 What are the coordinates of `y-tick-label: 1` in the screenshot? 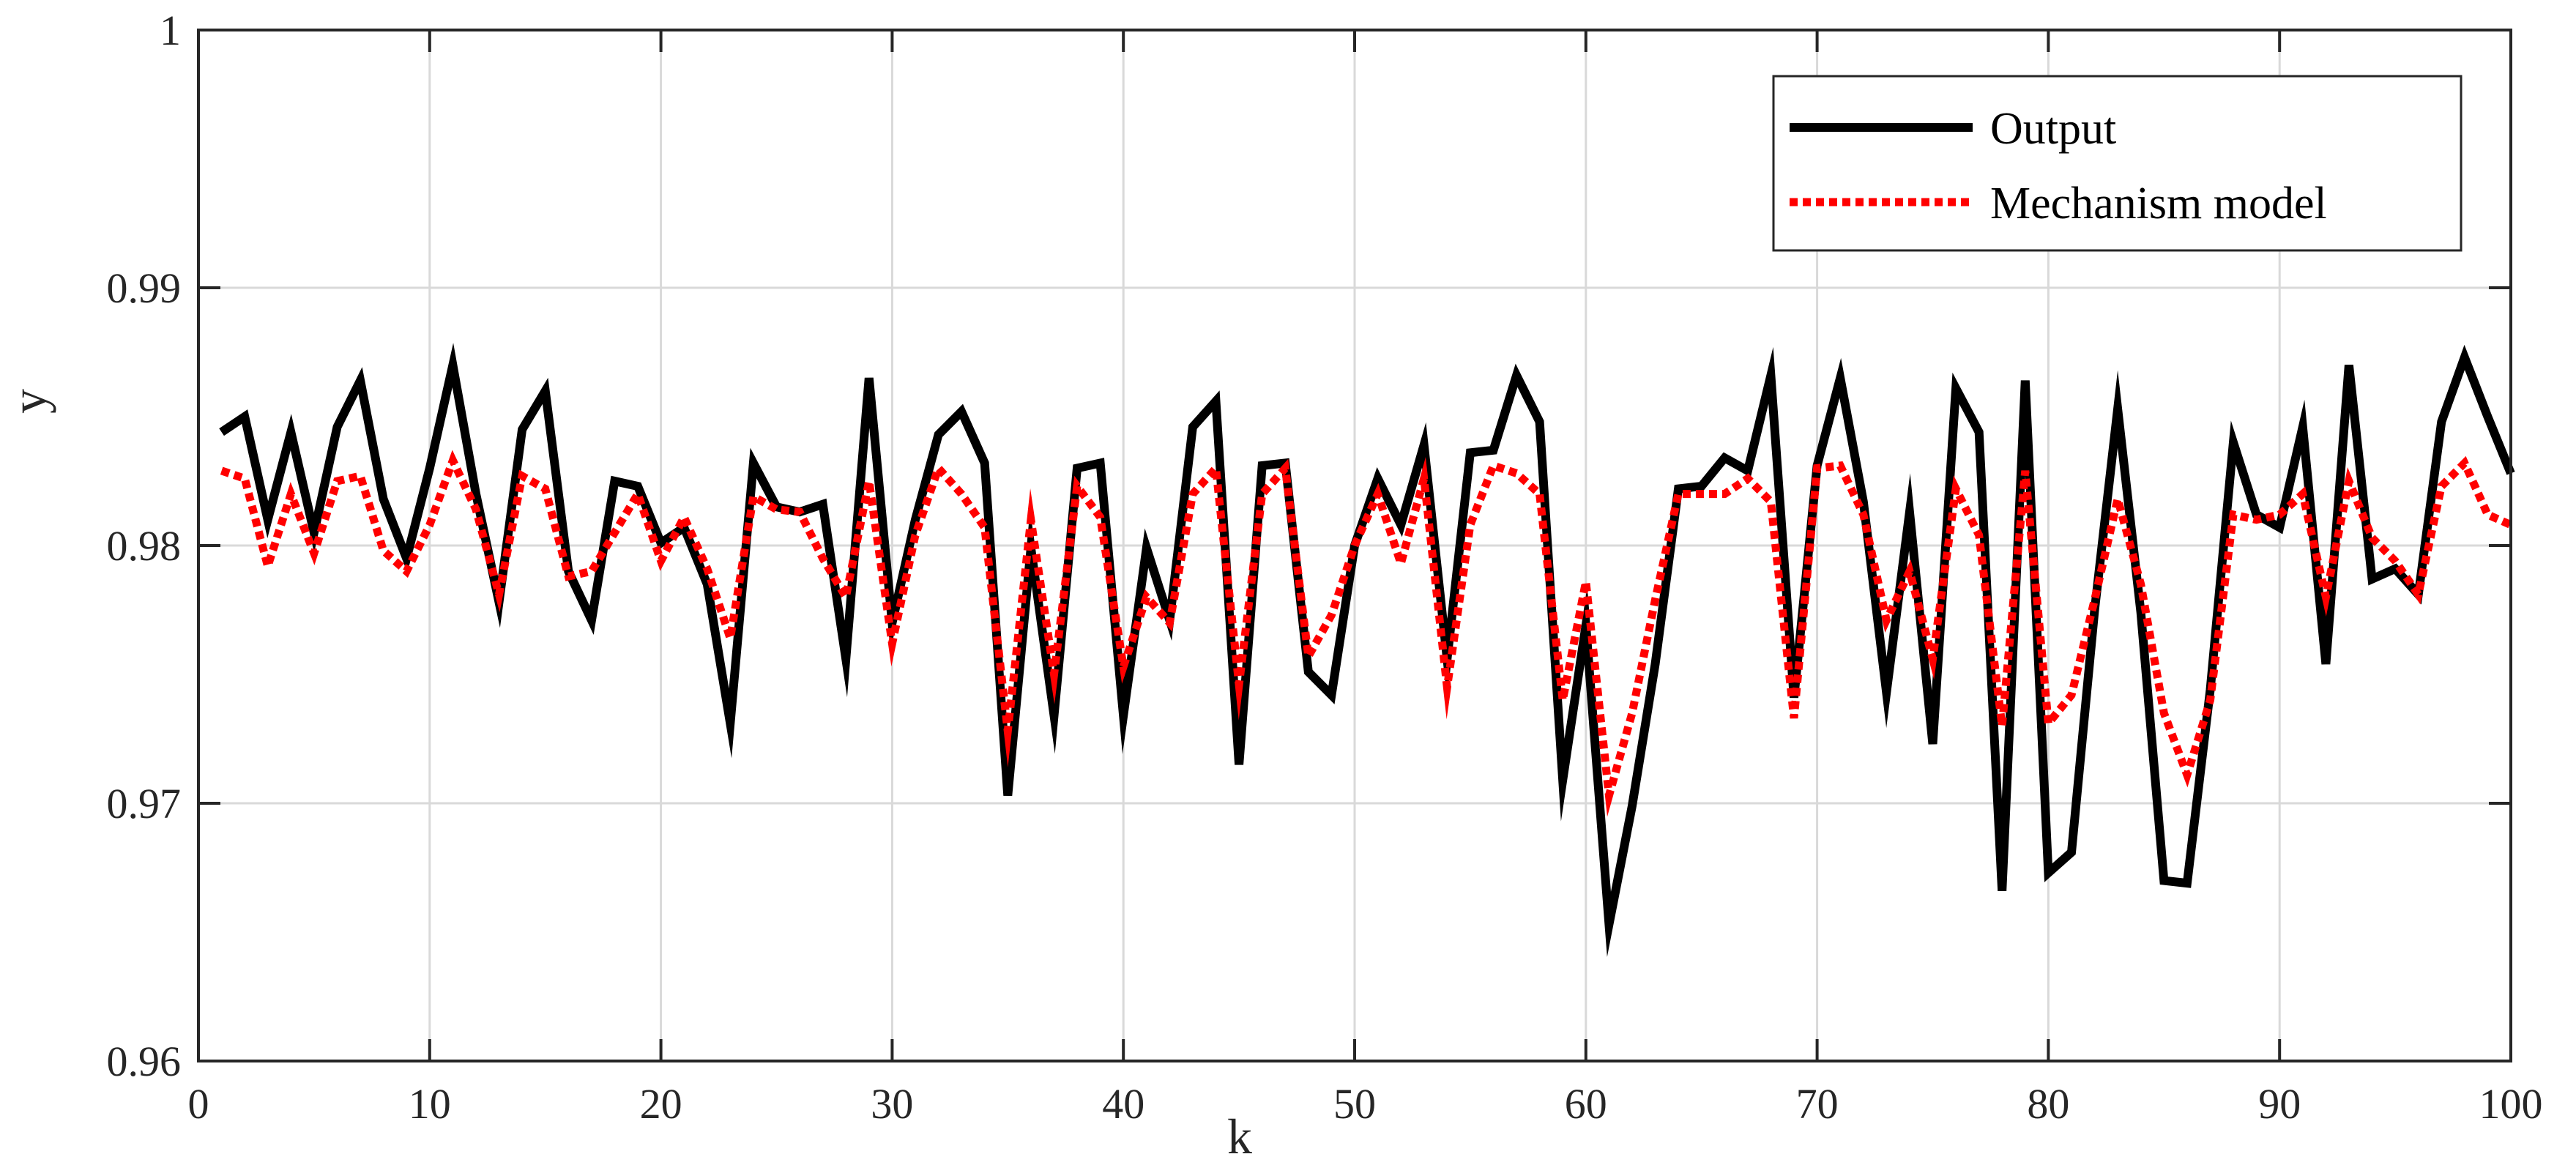 It's located at (170, 30).